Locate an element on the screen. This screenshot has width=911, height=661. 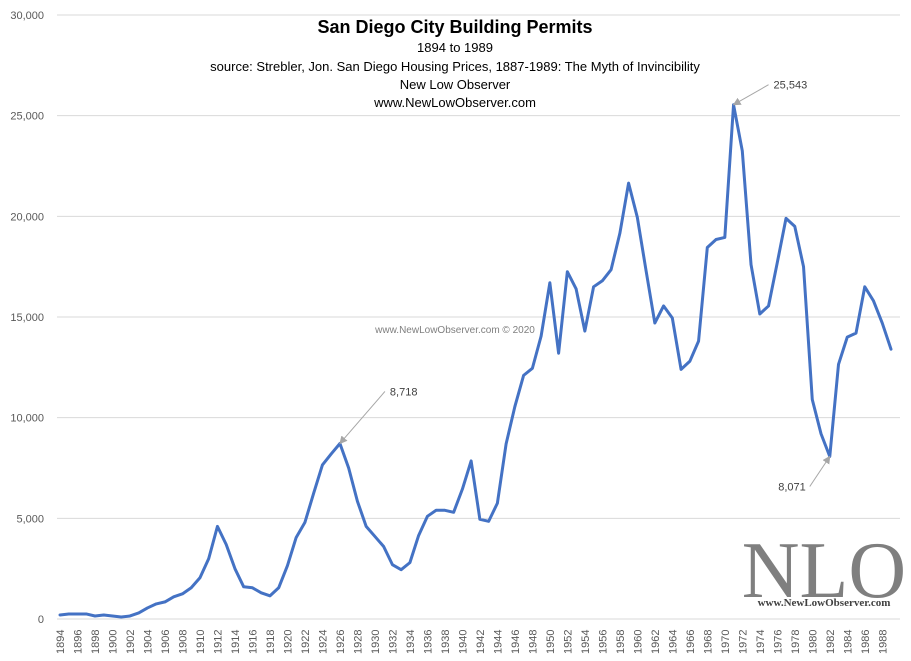
annotation-label: 8,718 is located at coordinates (404, 392).